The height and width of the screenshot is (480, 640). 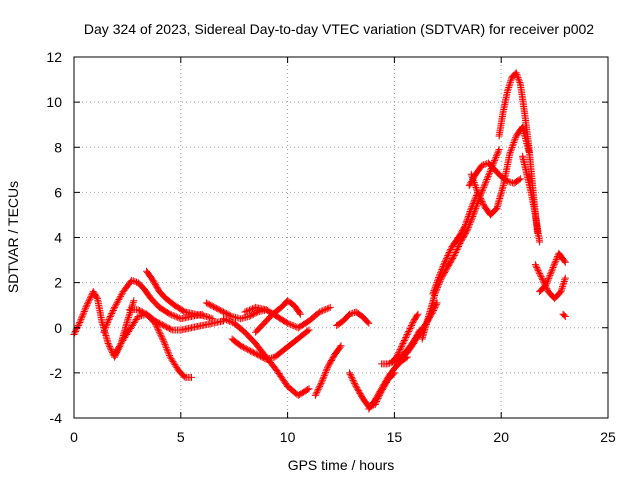 I want to click on x-tick-label: 20, so click(x=501, y=437).